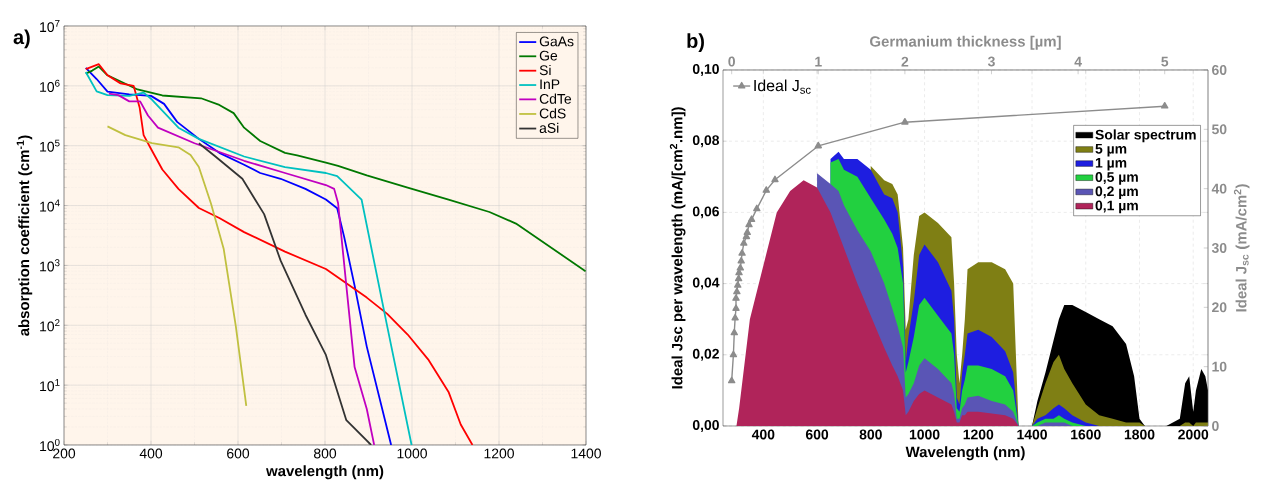  Describe the element at coordinates (677, 248) in the screenshot. I see `y-axis-title: Ideal Jsc per wavelength (mA/[cm$^{2}$.nm])` at that location.